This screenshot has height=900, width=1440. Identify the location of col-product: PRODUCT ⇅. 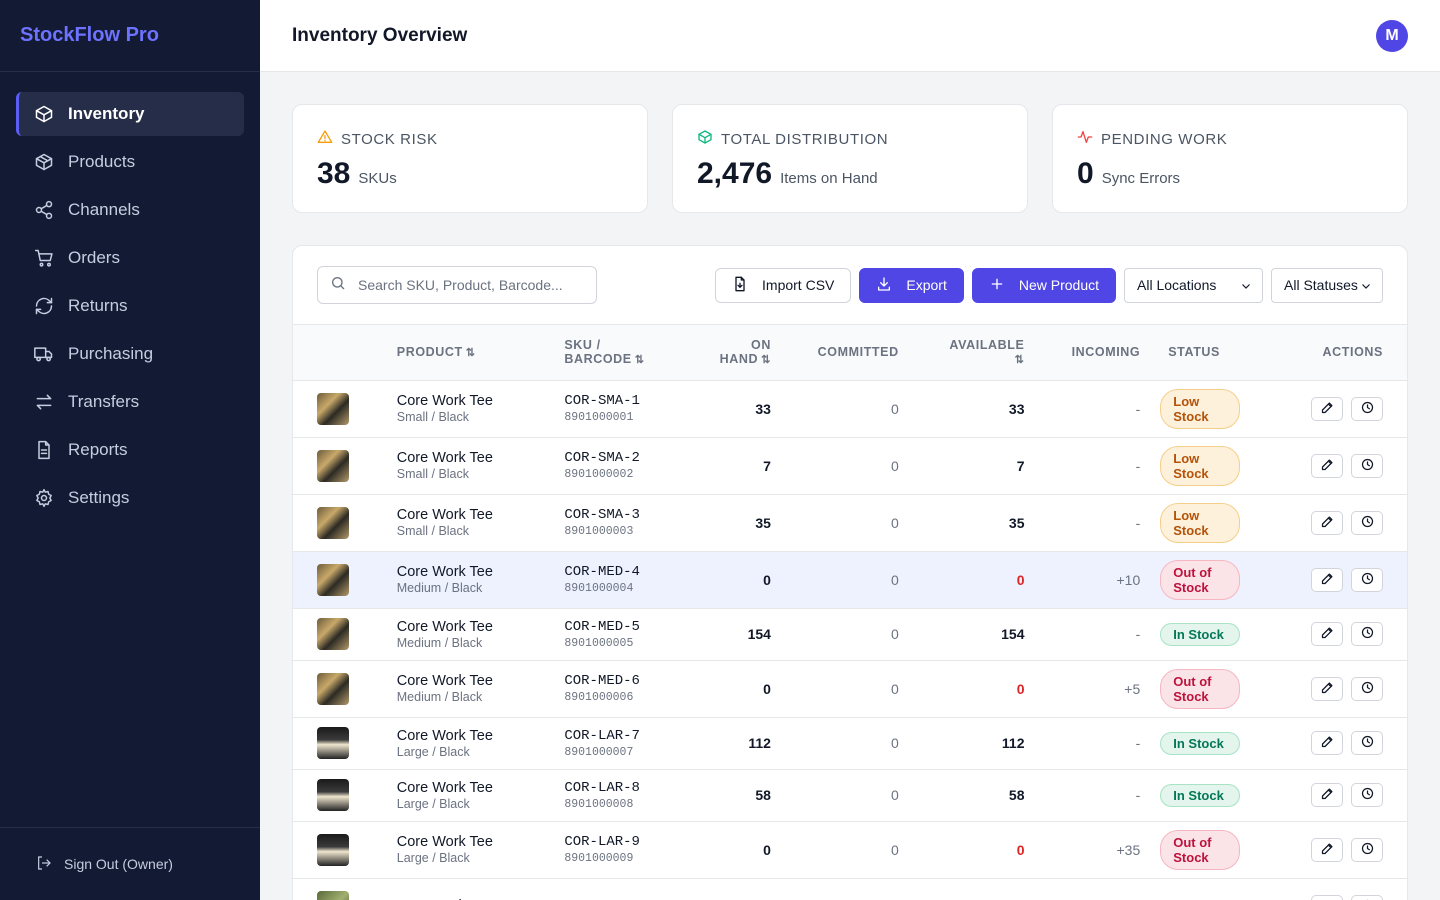
(436, 352).